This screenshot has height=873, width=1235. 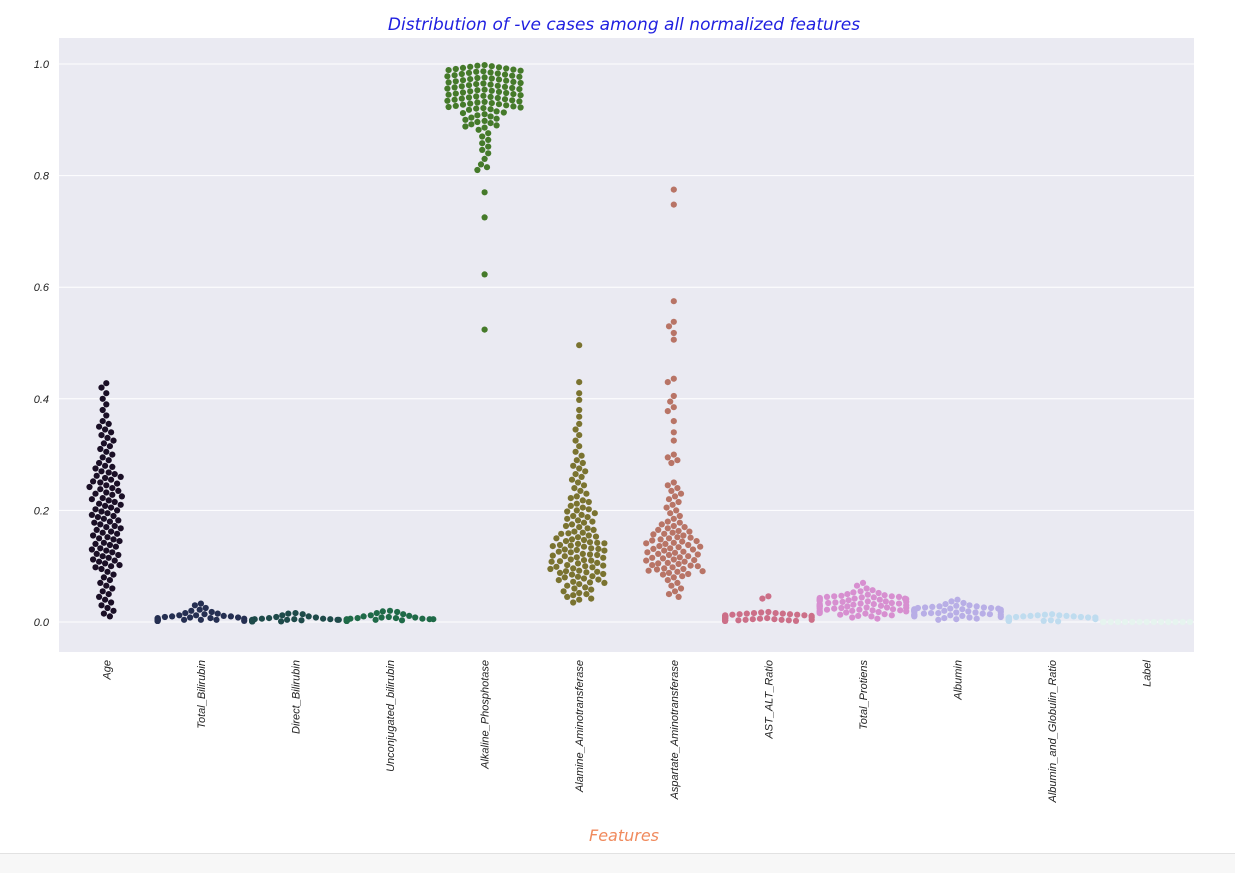 What do you see at coordinates (624, 835) in the screenshot?
I see `x-axis-title: Features` at bounding box center [624, 835].